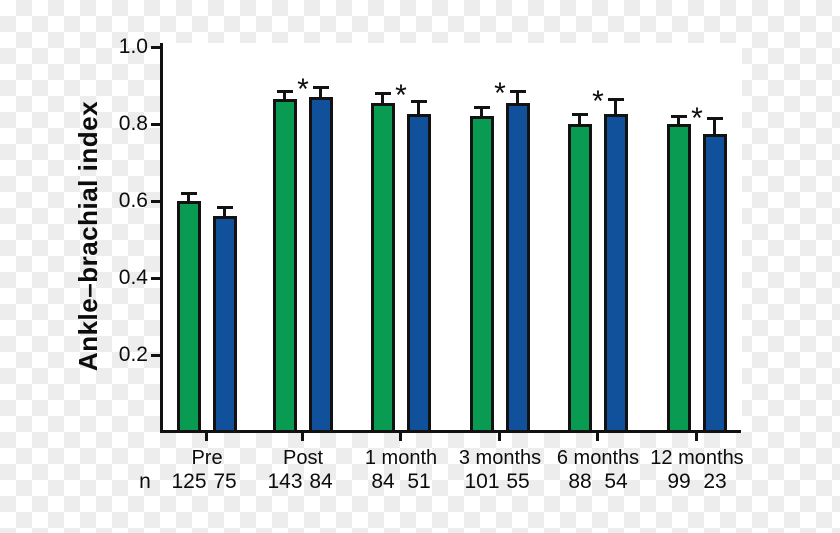 The image size is (840, 533). Describe the element at coordinates (678, 121) in the screenshot. I see `error-bar-stem-green-series-12-months` at that location.